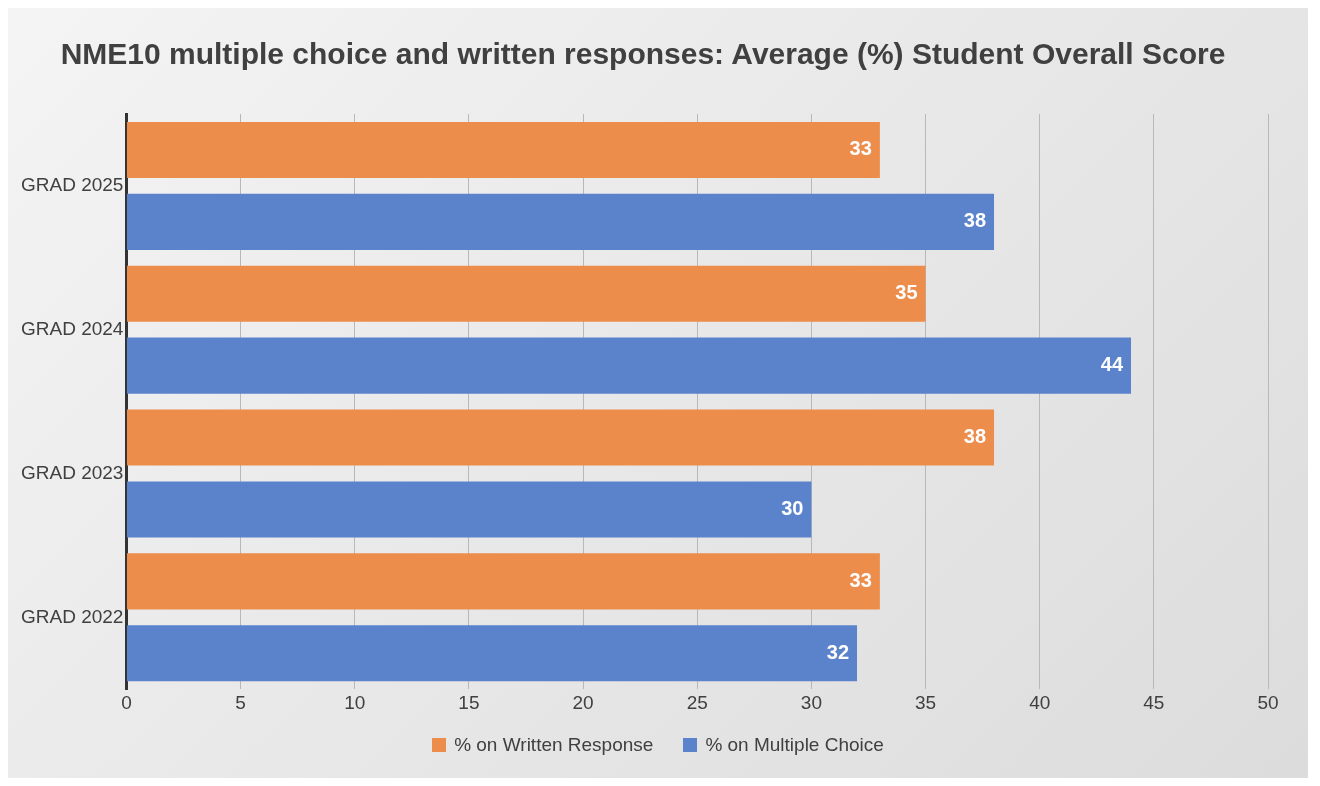 The height and width of the screenshot is (786, 1320). I want to click on data-label: 32, so click(838, 651).